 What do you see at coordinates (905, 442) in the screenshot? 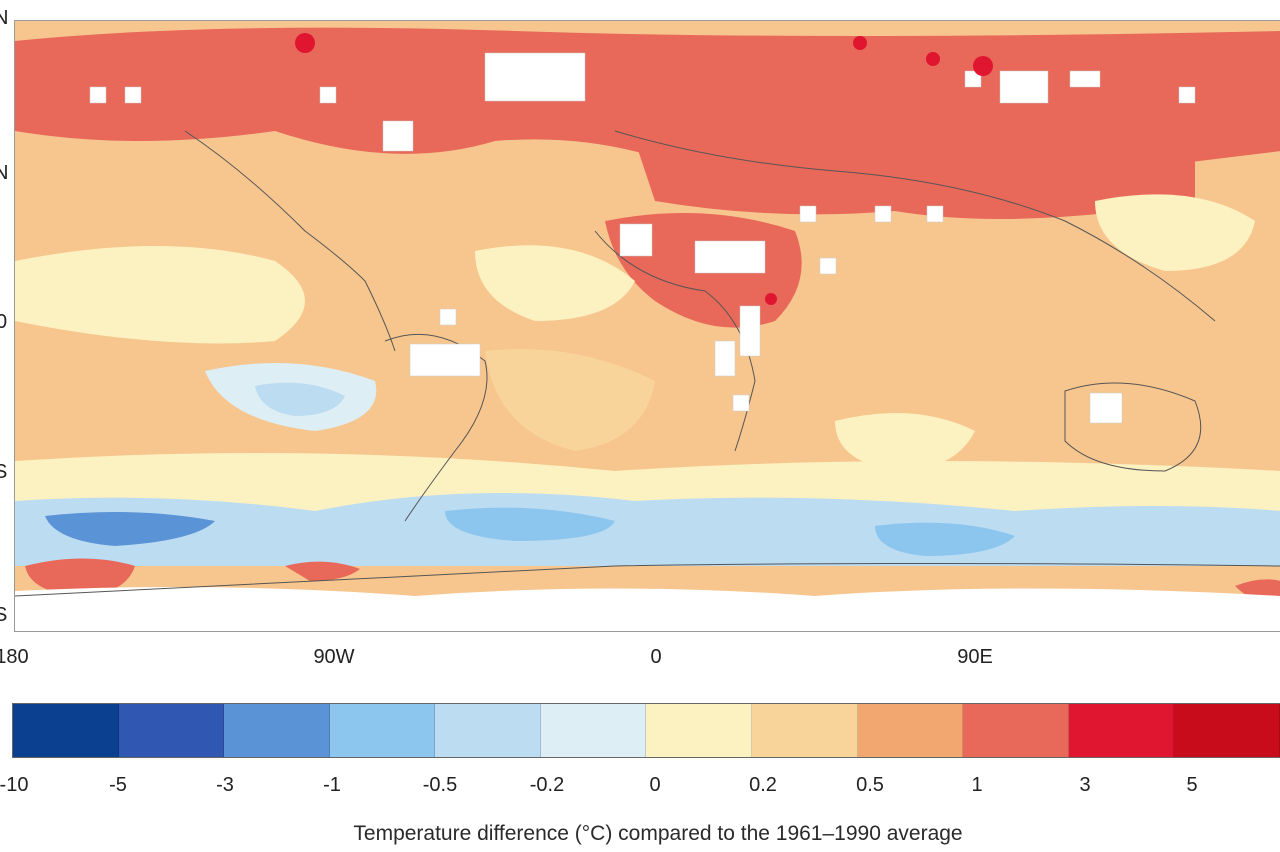
I see `pale-indian-zone` at bounding box center [905, 442].